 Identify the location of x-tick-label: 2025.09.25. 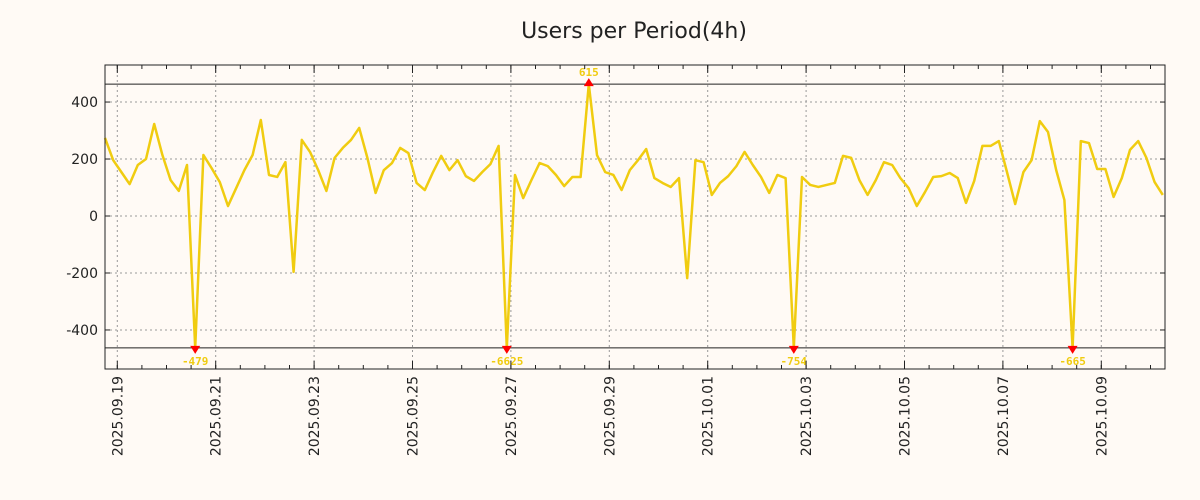
(414, 416).